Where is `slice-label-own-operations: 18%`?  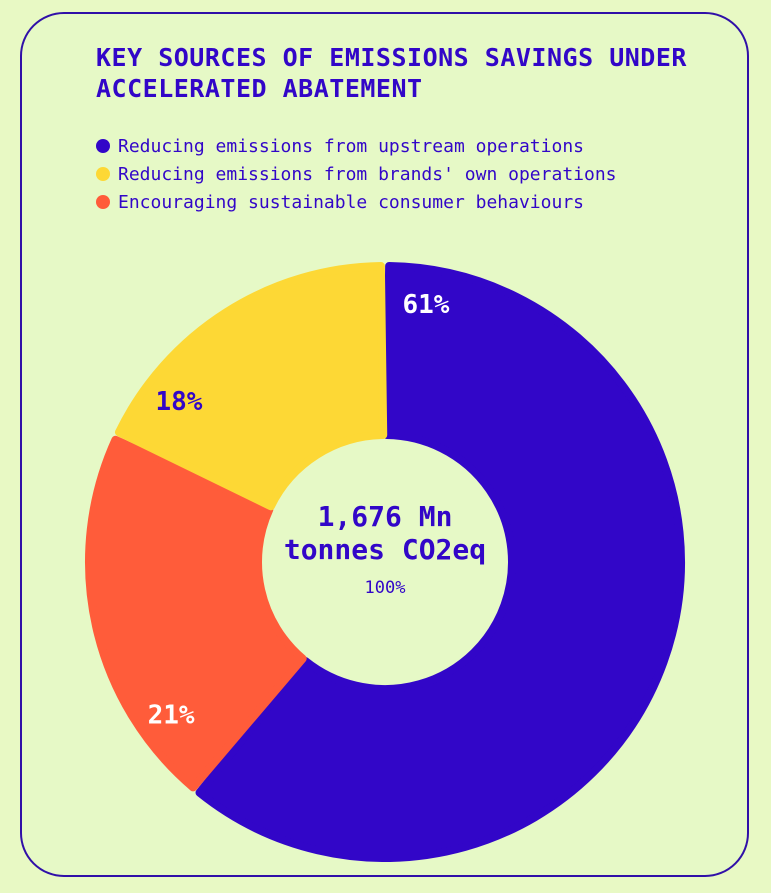 slice-label-own-operations: 18% is located at coordinates (179, 402).